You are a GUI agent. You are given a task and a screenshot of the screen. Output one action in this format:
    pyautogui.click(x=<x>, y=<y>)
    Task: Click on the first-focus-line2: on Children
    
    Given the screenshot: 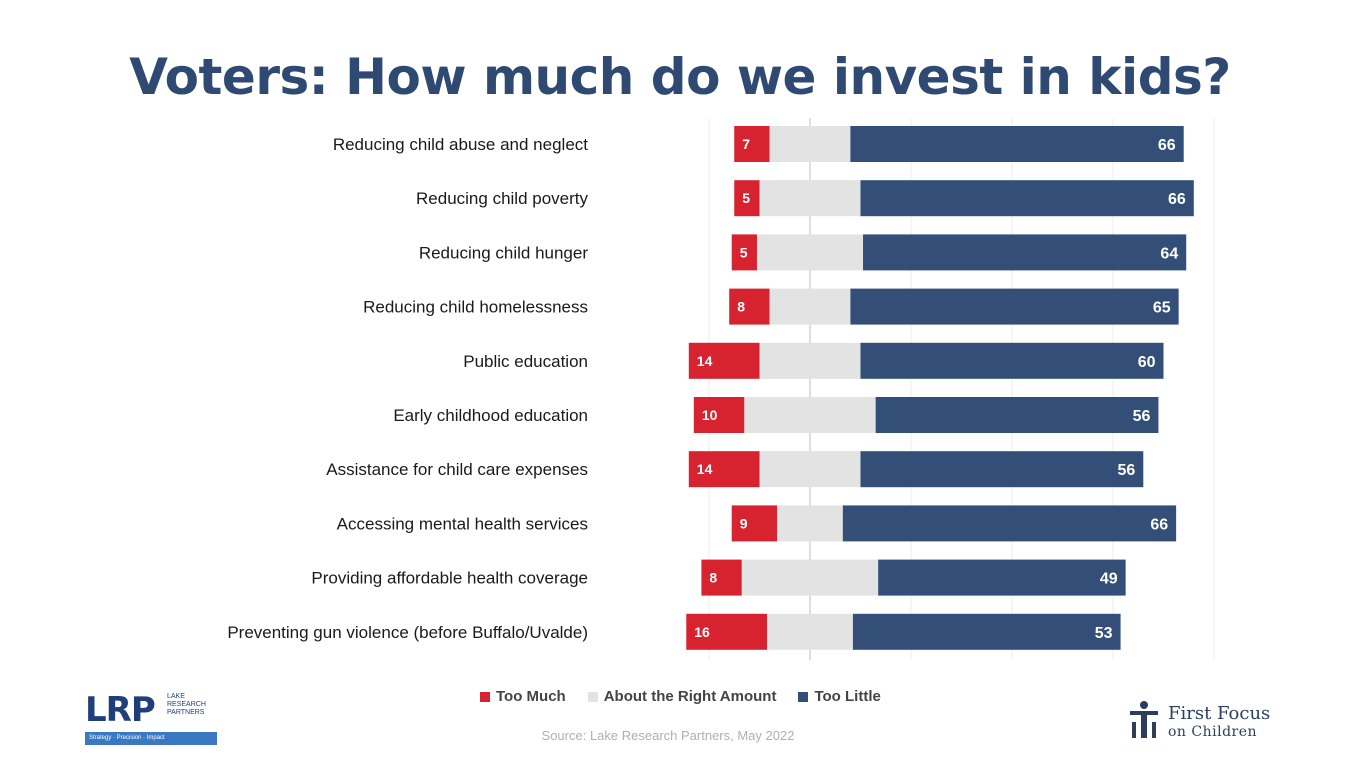 What is the action you would take?
    pyautogui.click(x=1213, y=732)
    